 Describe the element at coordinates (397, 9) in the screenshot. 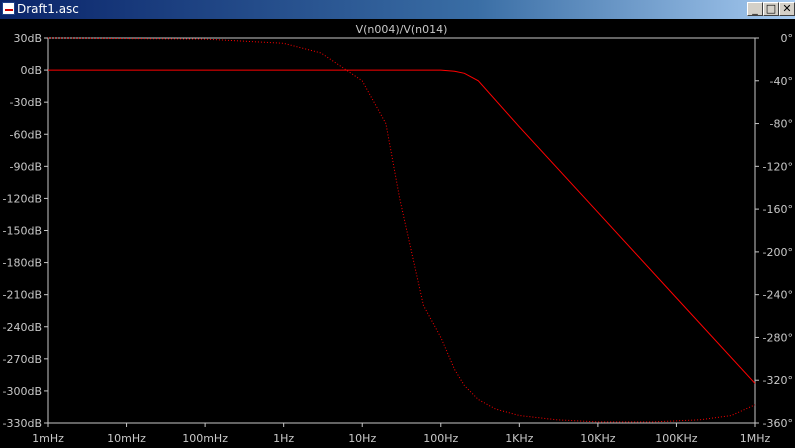

I see `title-bar: Draft1.asc _ □ ✕` at that location.